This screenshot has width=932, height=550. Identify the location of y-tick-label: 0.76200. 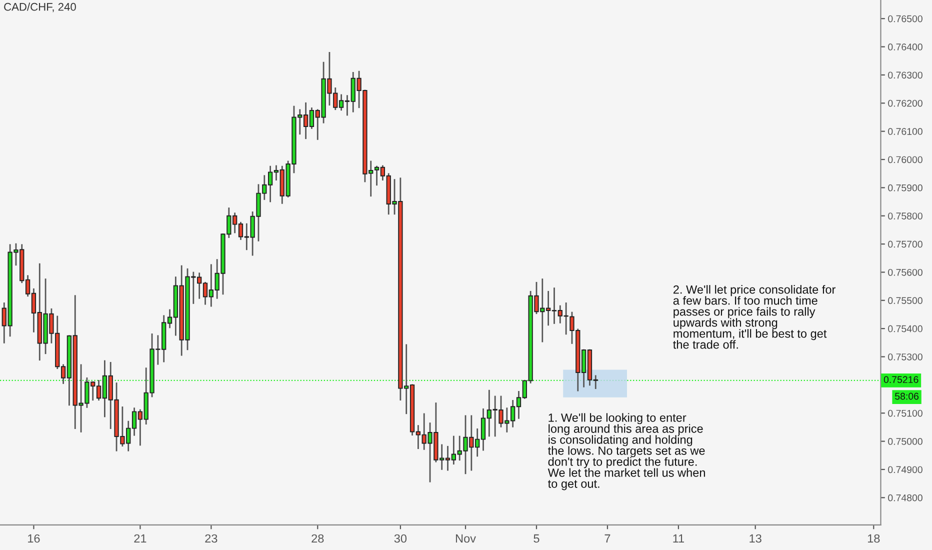
(905, 103).